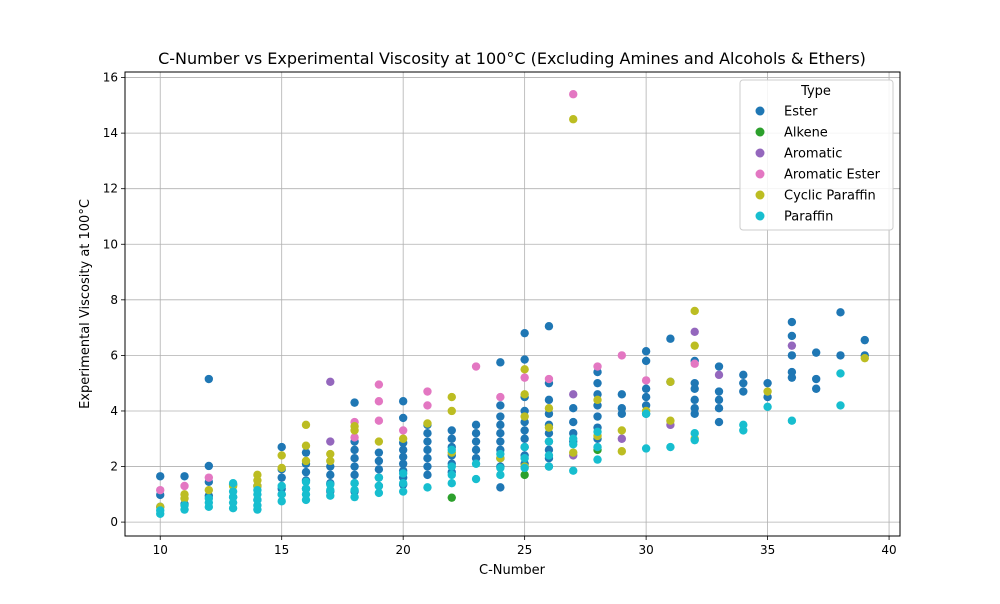  What do you see at coordinates (524, 550) in the screenshot?
I see `x-tick-label: 25` at bounding box center [524, 550].